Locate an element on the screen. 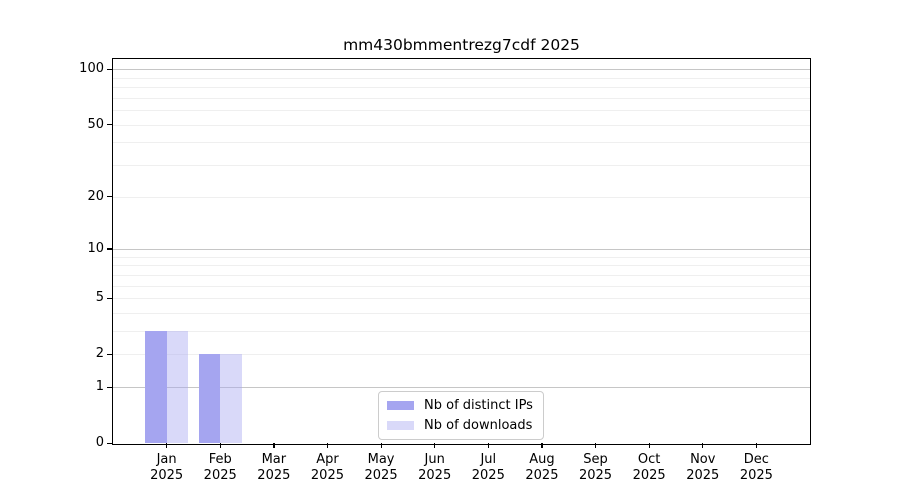 The width and height of the screenshot is (900, 500). legend-patch-distinct-ips is located at coordinates (400, 405).